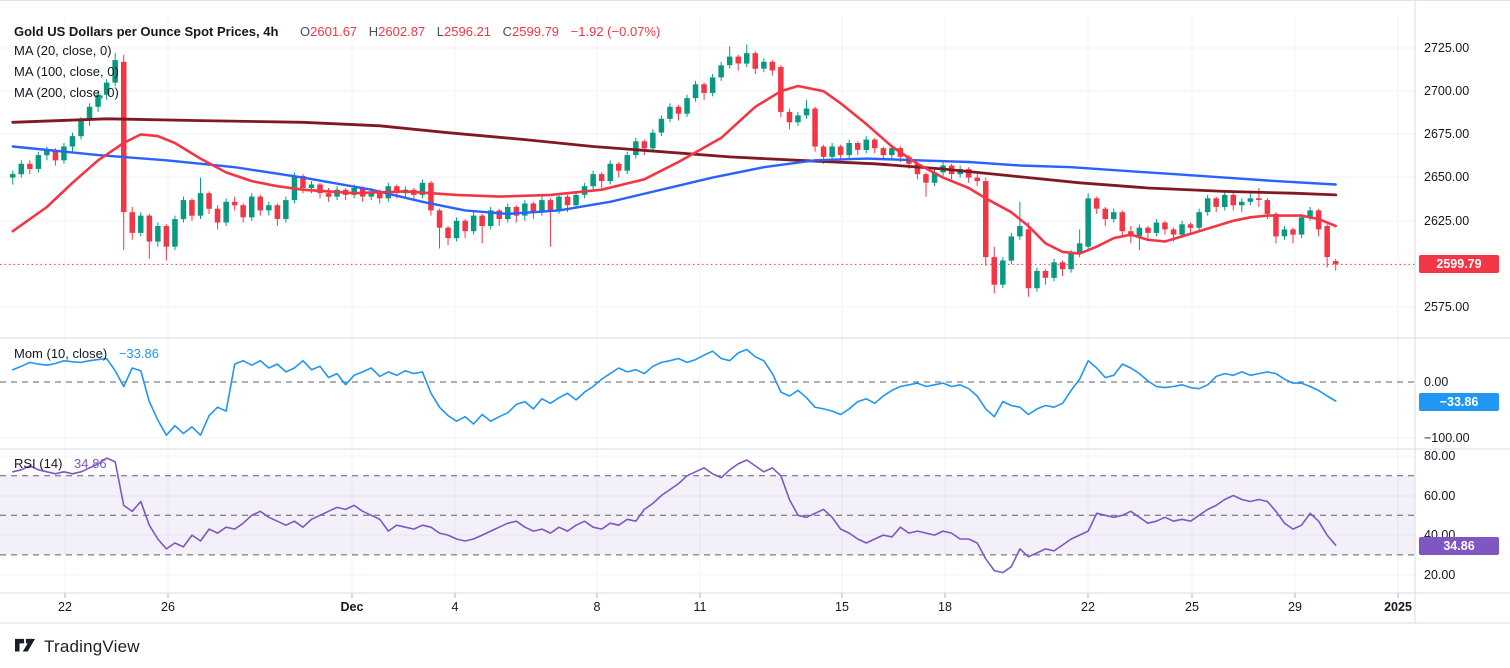 The height and width of the screenshot is (668, 1510). What do you see at coordinates (1447, 177) in the screenshot?
I see `price-tick-label: 2650.00` at bounding box center [1447, 177].